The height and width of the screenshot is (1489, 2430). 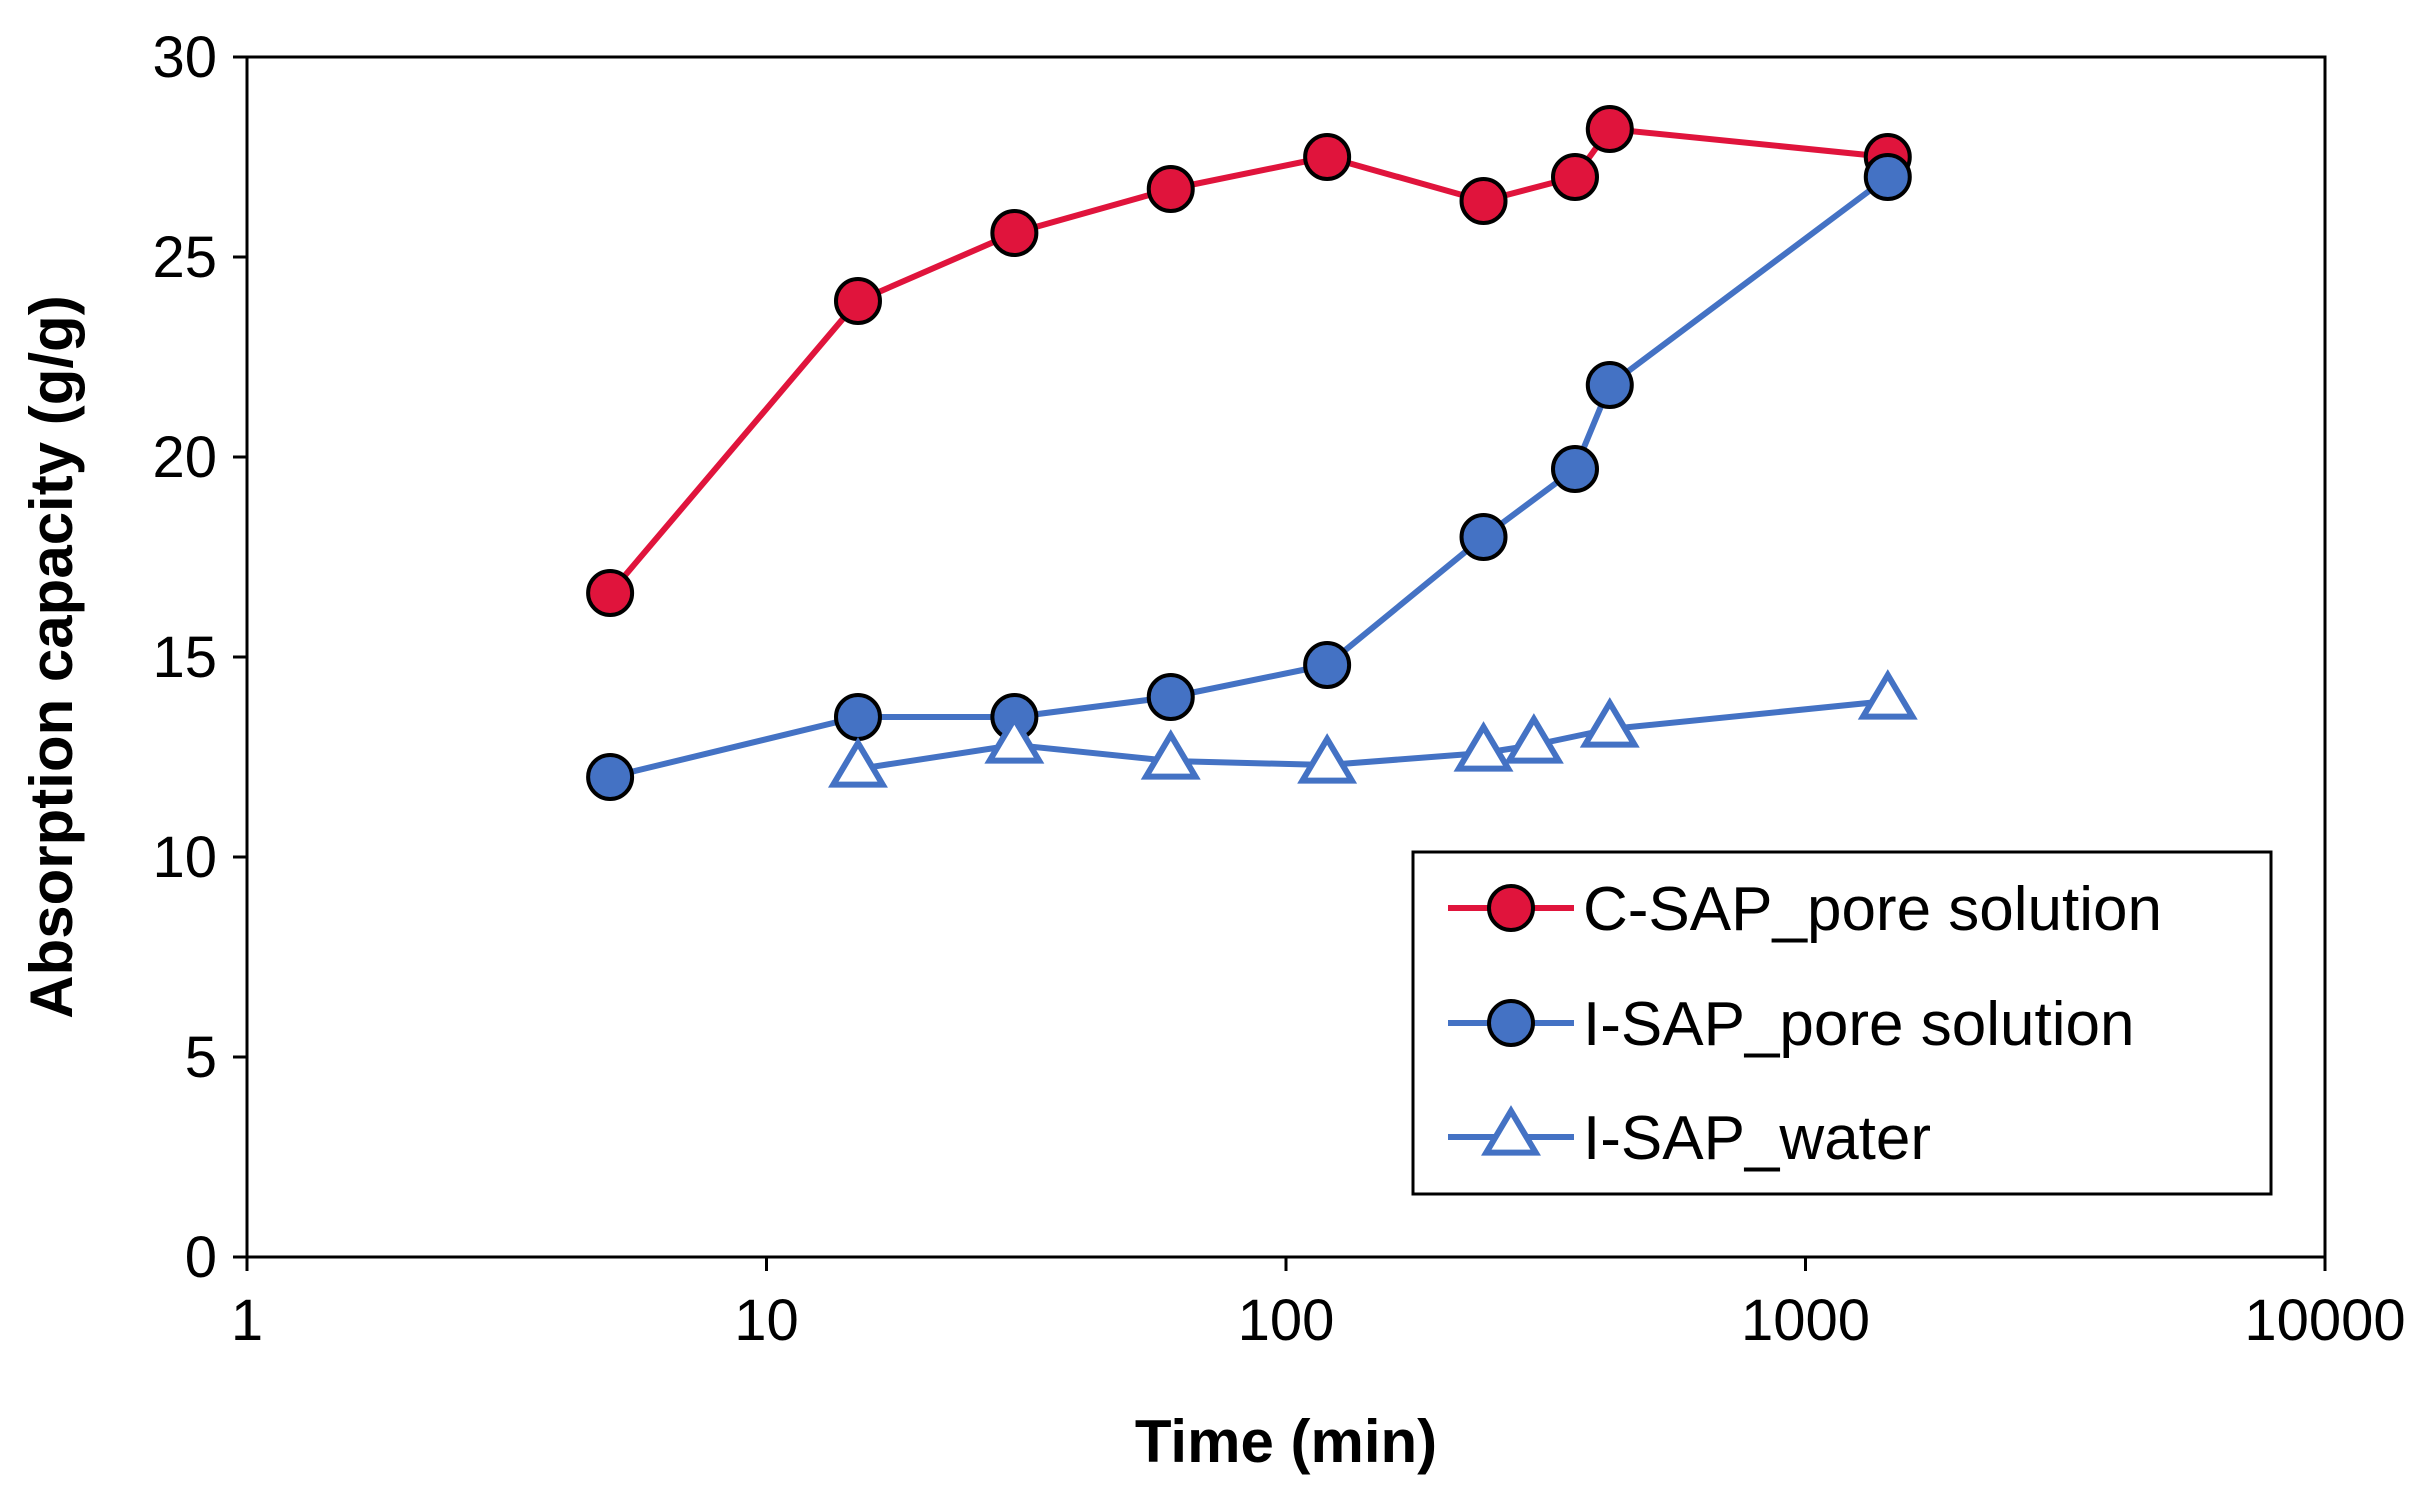 I want to click on legend-entry: C-SAP_pore solution, so click(x=1805, y=909).